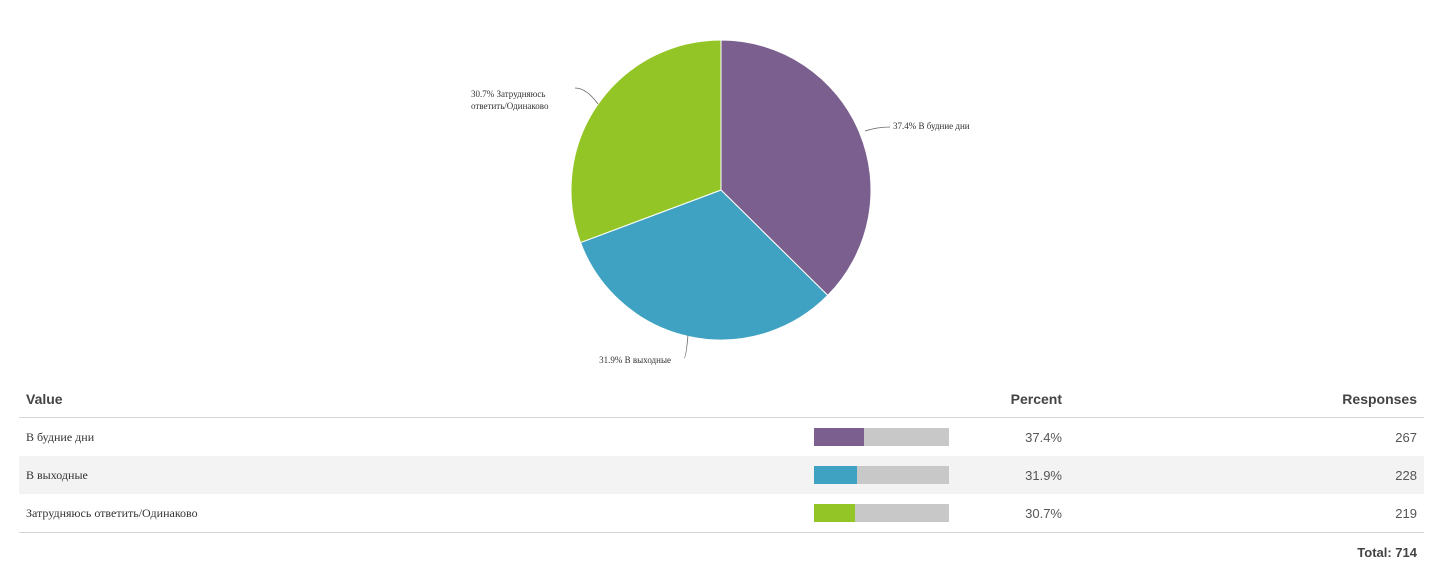 This screenshot has height=571, width=1441. Describe the element at coordinates (413, 399) in the screenshot. I see `header-value: Value` at that location.